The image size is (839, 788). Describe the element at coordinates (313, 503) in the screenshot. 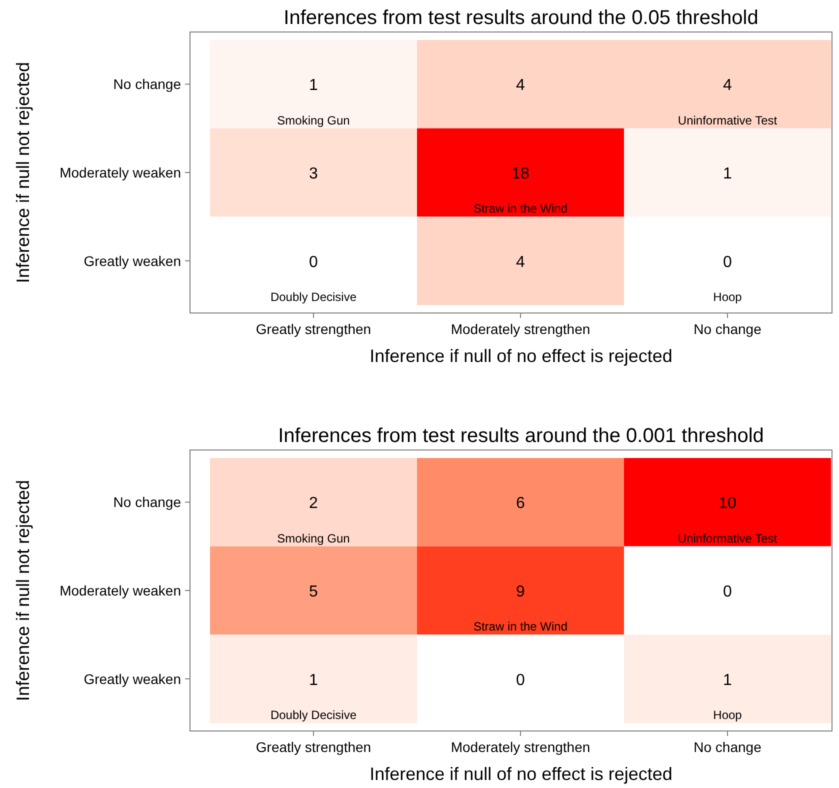

I see `data-label: 2` at that location.